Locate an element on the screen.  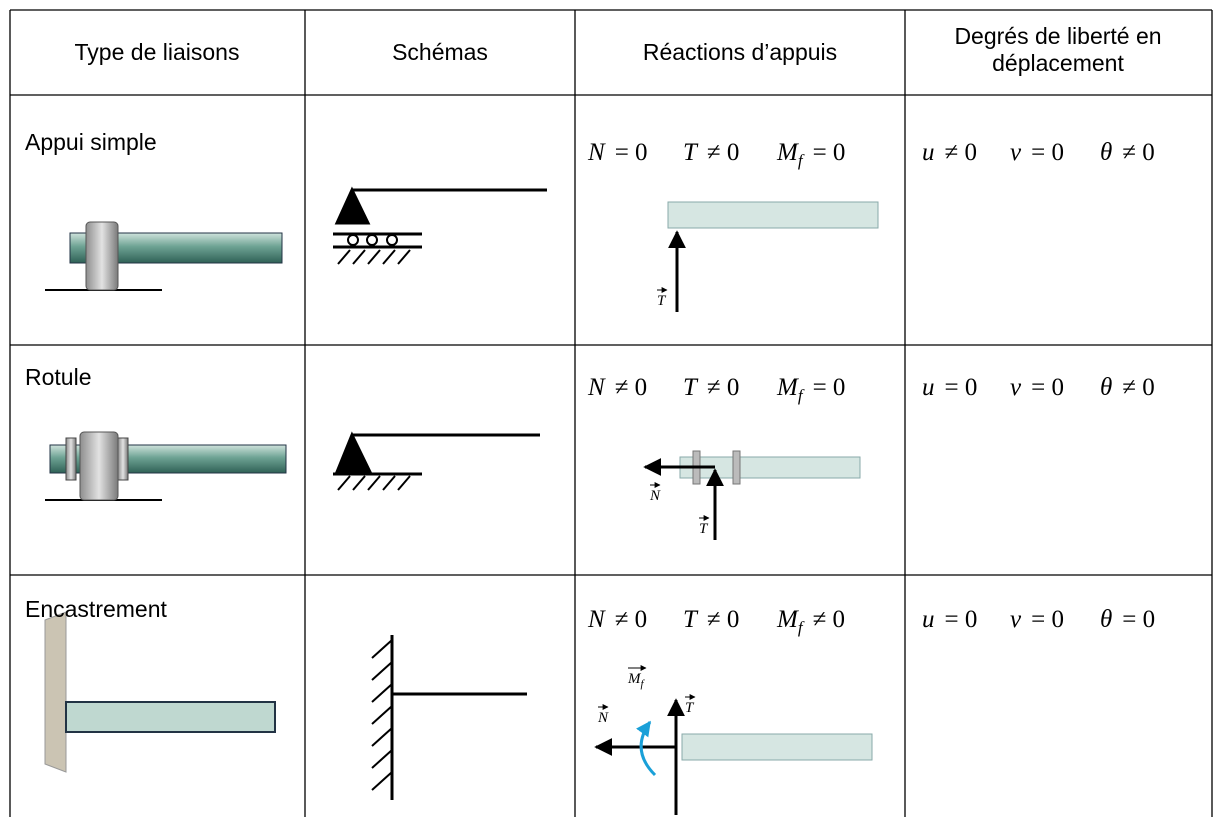
row-name: Rotule is located at coordinates (58, 377).